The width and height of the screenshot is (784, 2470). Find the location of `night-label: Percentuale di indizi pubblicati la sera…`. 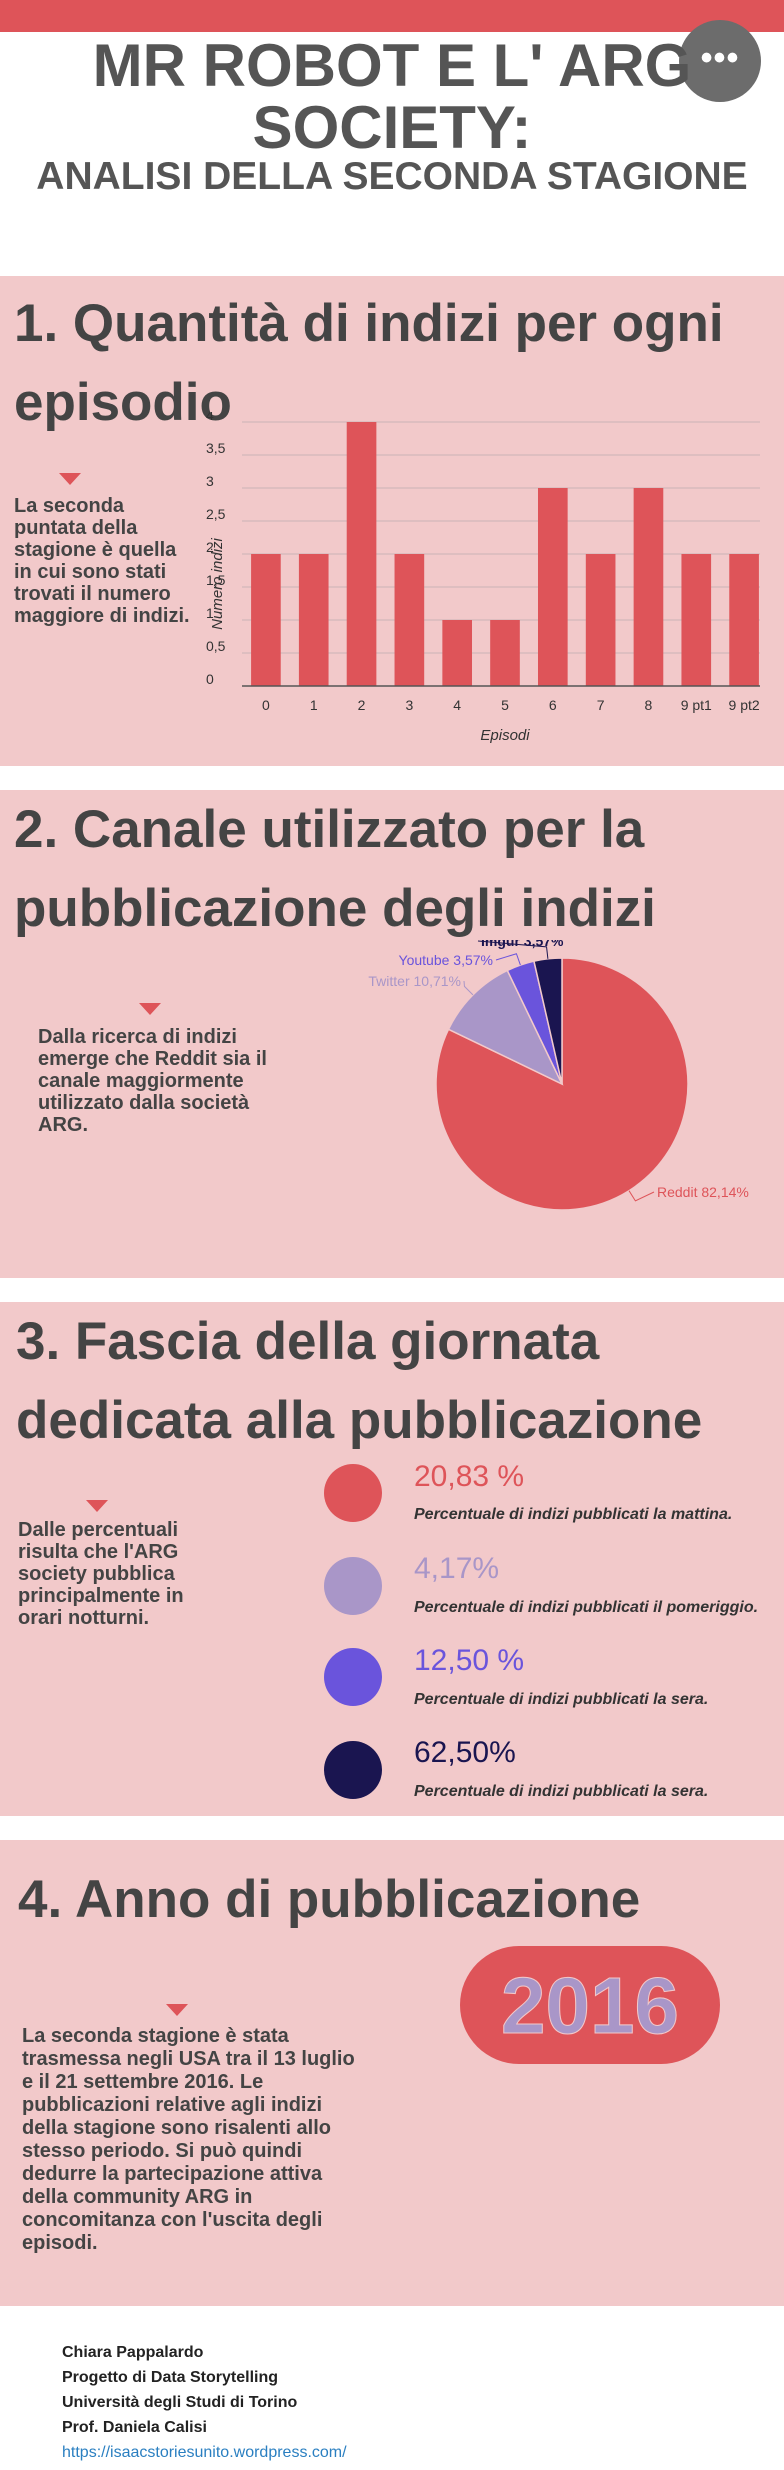

night-label: Percentuale di indizi pubblicati la sera… is located at coordinates (561, 1792).